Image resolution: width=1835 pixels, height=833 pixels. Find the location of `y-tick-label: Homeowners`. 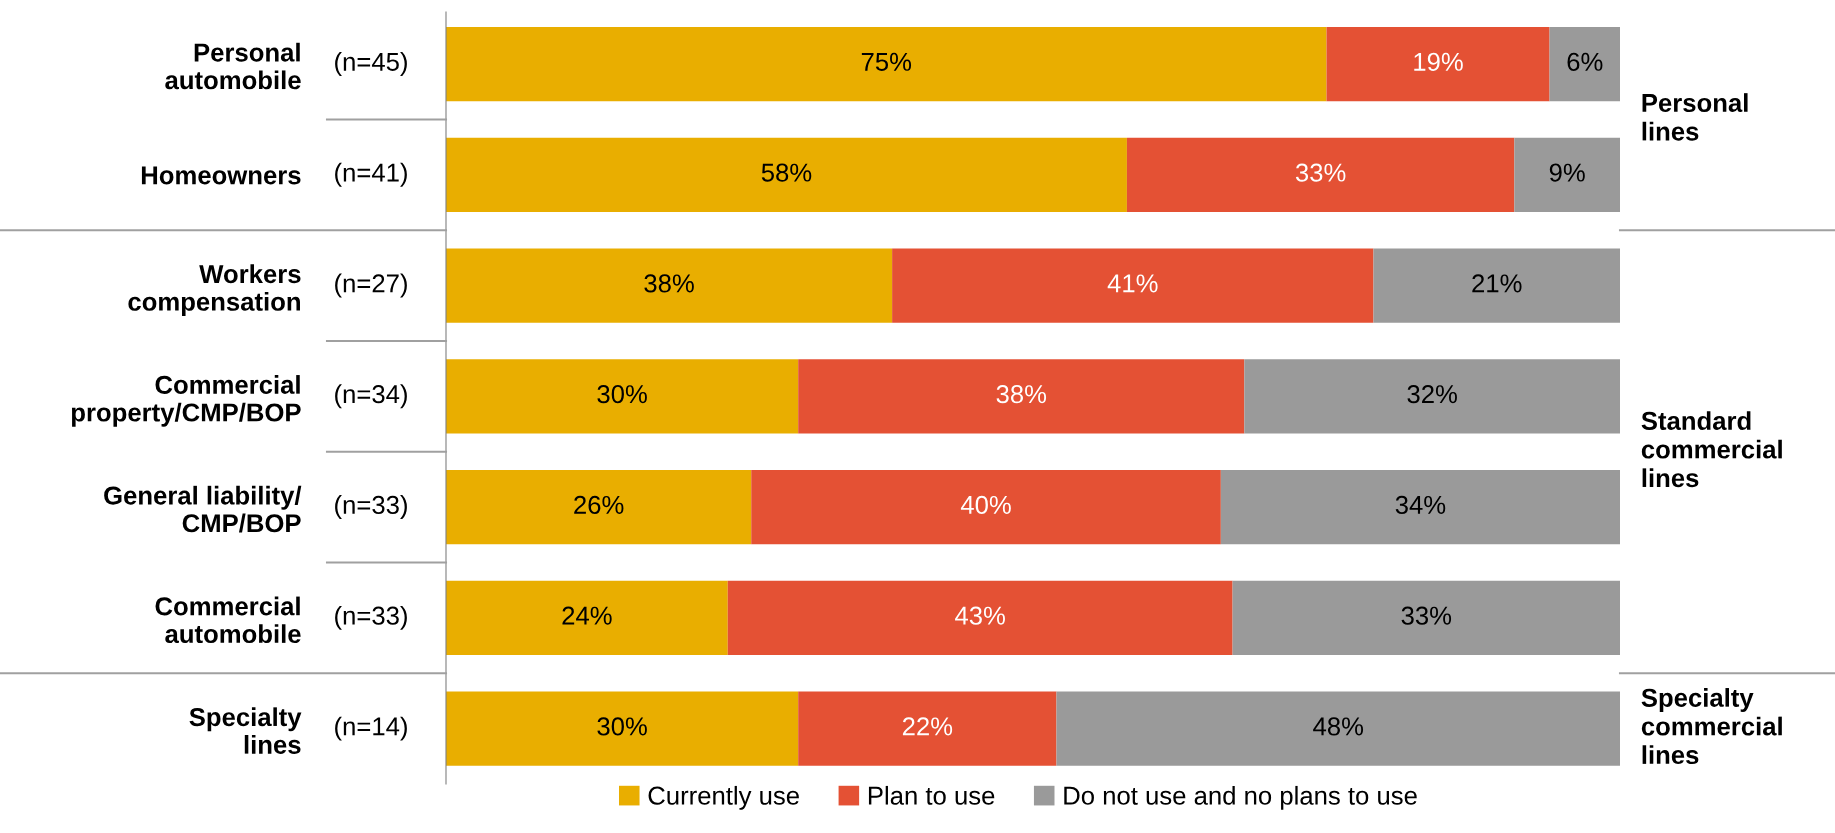

y-tick-label: Homeowners is located at coordinates (221, 175).